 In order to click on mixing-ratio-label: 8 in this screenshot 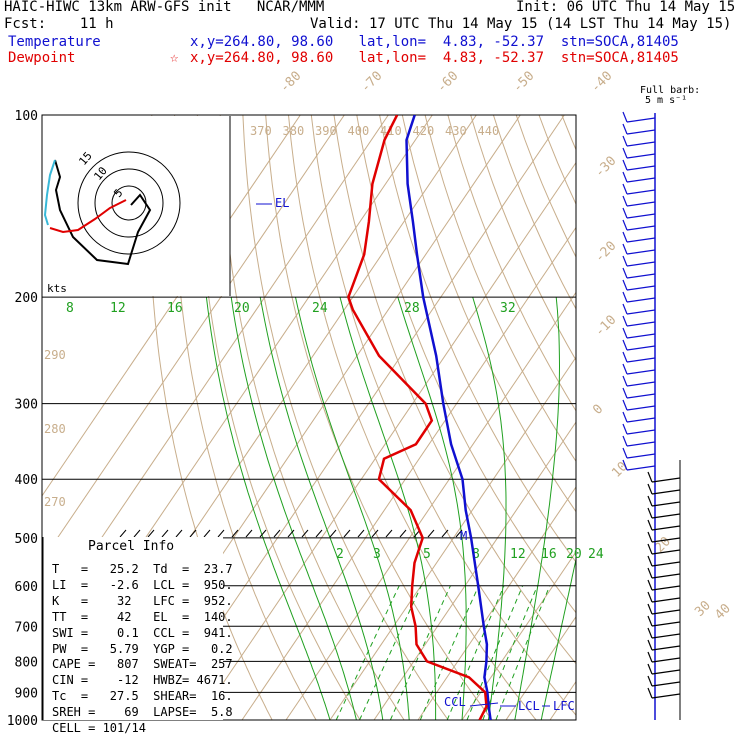, I will do `click(476, 554)`.